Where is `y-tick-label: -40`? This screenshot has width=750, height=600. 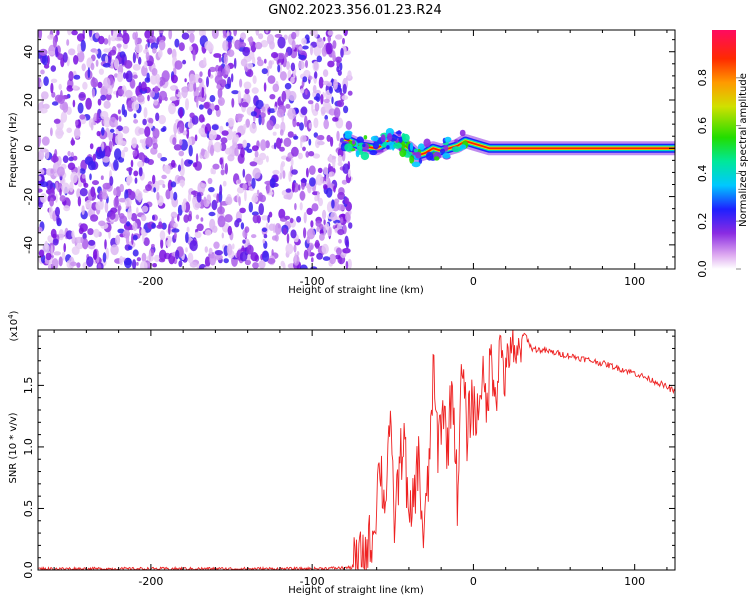
y-tick-label: -40 is located at coordinates (28, 245).